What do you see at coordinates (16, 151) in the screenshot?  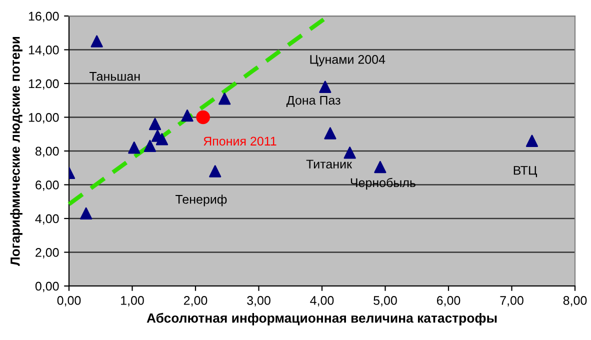 I see `y-axis-title: Логарифмические людские потери` at bounding box center [16, 151].